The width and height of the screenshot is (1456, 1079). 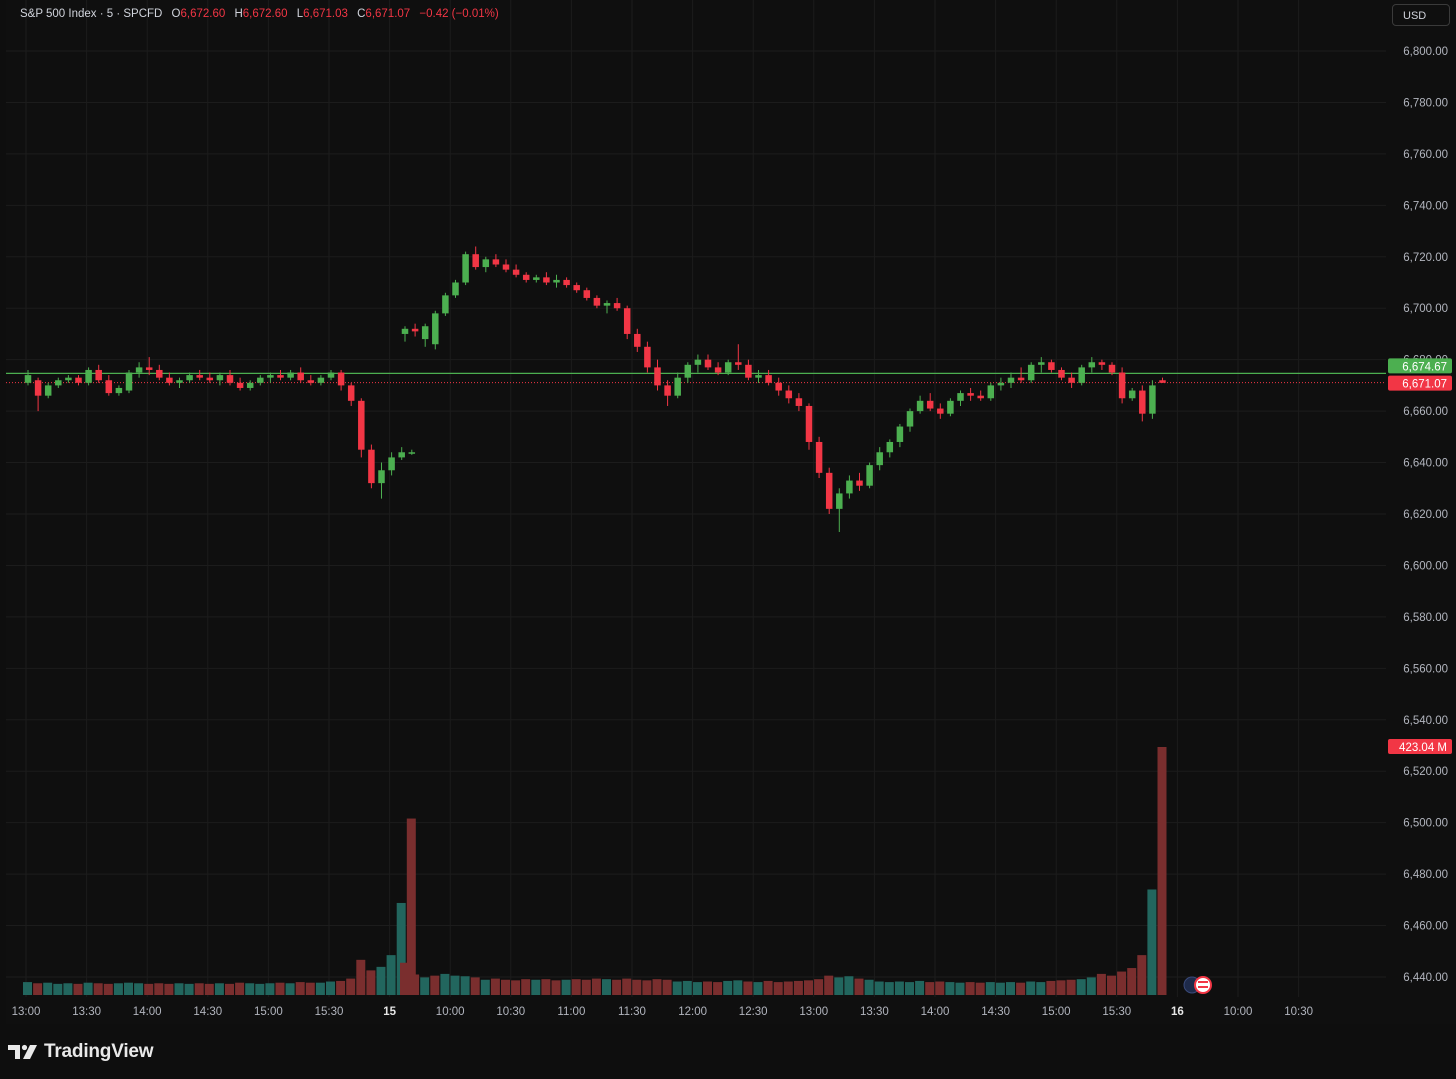 What do you see at coordinates (238, 14) in the screenshot?
I see `high-key: H` at bounding box center [238, 14].